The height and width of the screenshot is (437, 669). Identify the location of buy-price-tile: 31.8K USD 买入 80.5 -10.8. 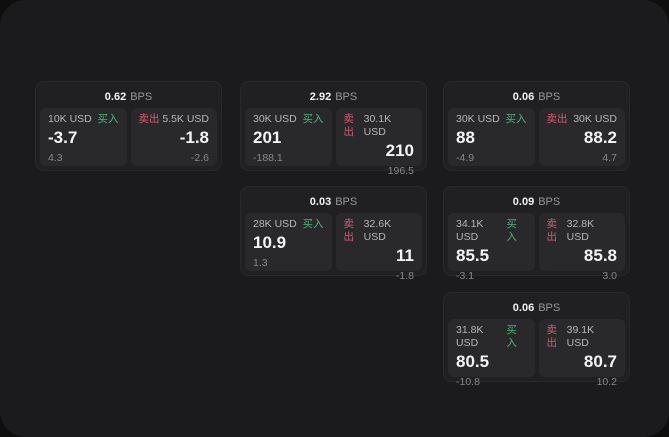
(491, 353).